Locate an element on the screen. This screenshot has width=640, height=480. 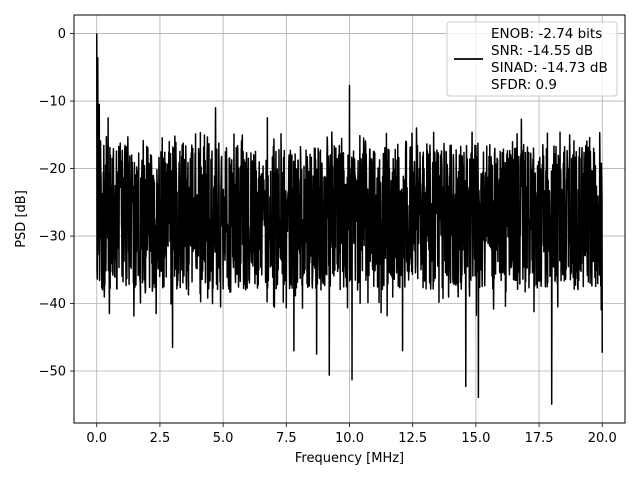
legend-box is located at coordinates (532, 59).